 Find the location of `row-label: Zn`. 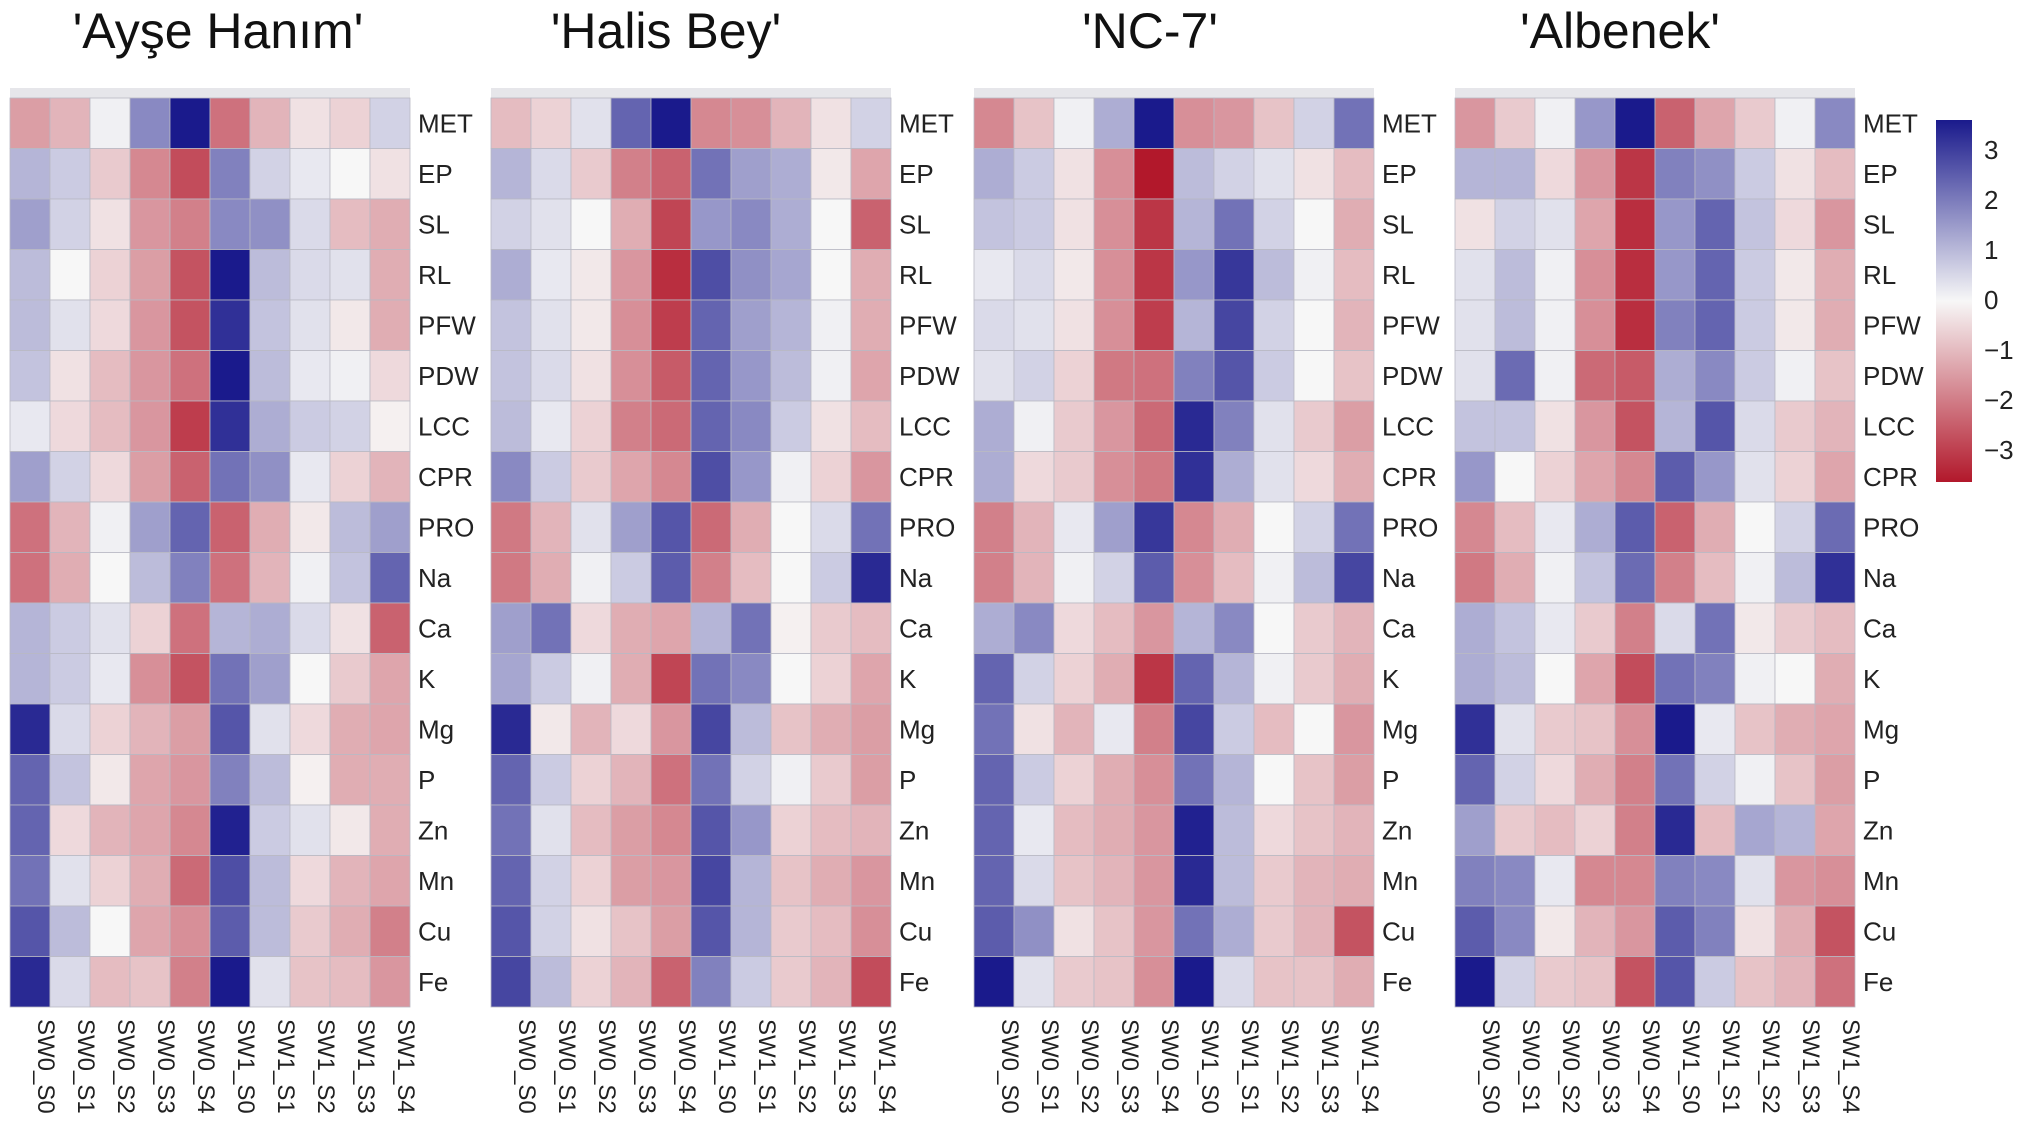

row-label: Zn is located at coordinates (1397, 830).